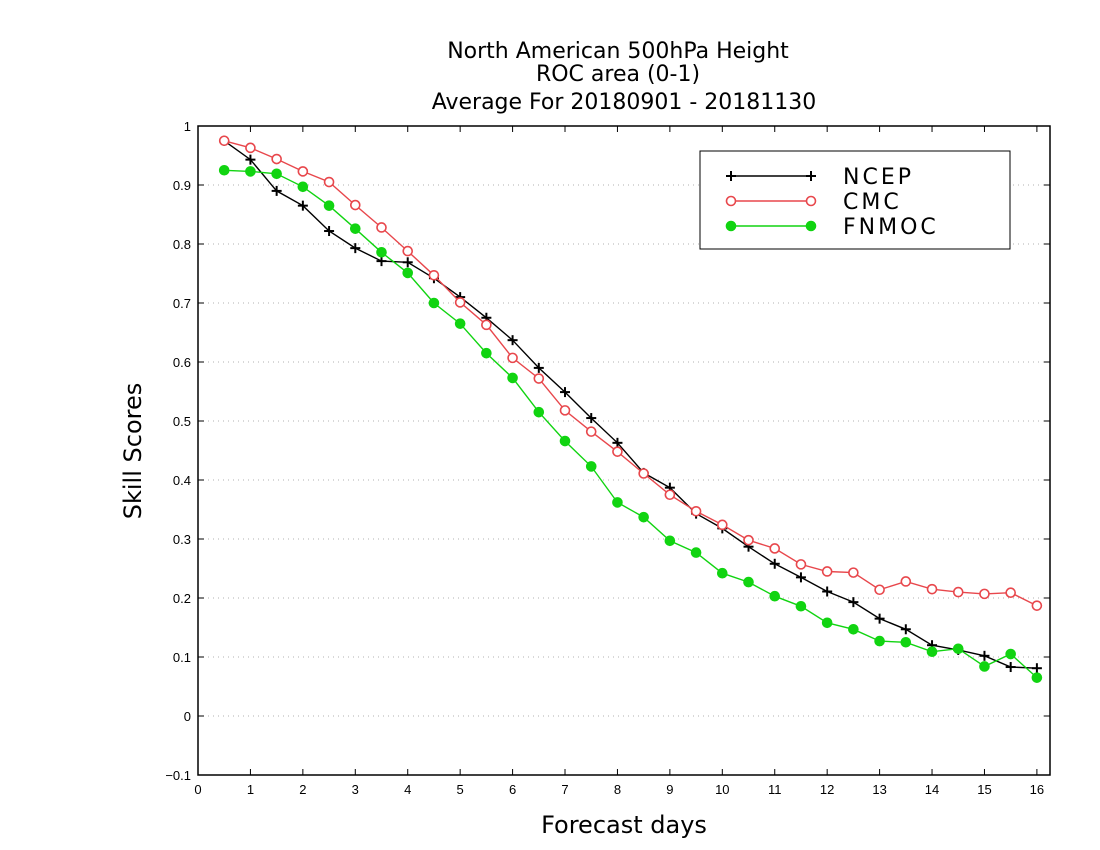 The width and height of the screenshot is (1100, 850). Describe the element at coordinates (617, 789) in the screenshot. I see `x-tick-label: 8` at that location.